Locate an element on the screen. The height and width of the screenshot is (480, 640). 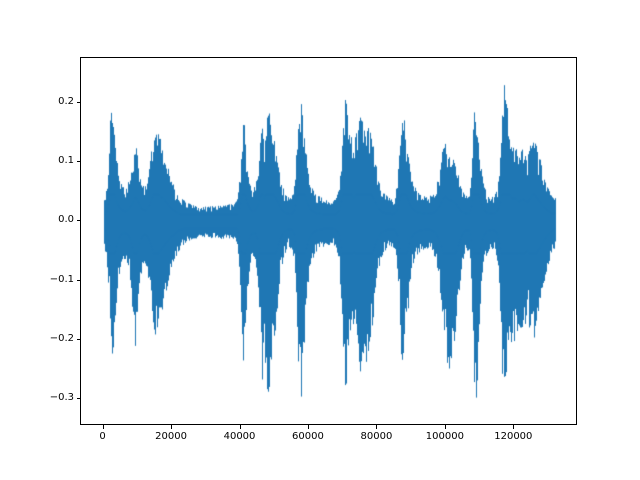
y-tick-label: 0.2 is located at coordinates (66, 101).